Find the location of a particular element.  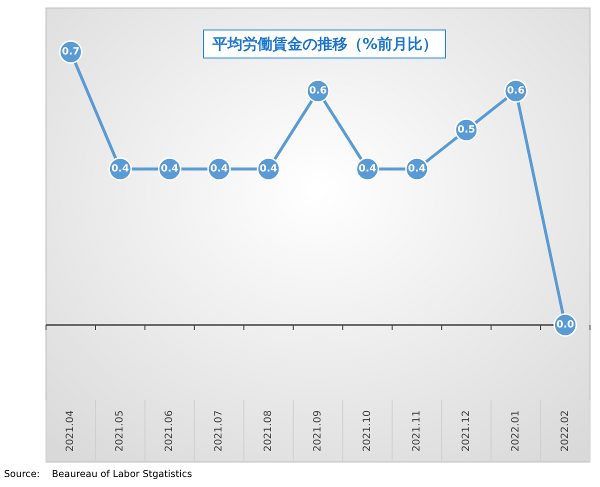

x-tick-label: 2021.05 is located at coordinates (120, 431).